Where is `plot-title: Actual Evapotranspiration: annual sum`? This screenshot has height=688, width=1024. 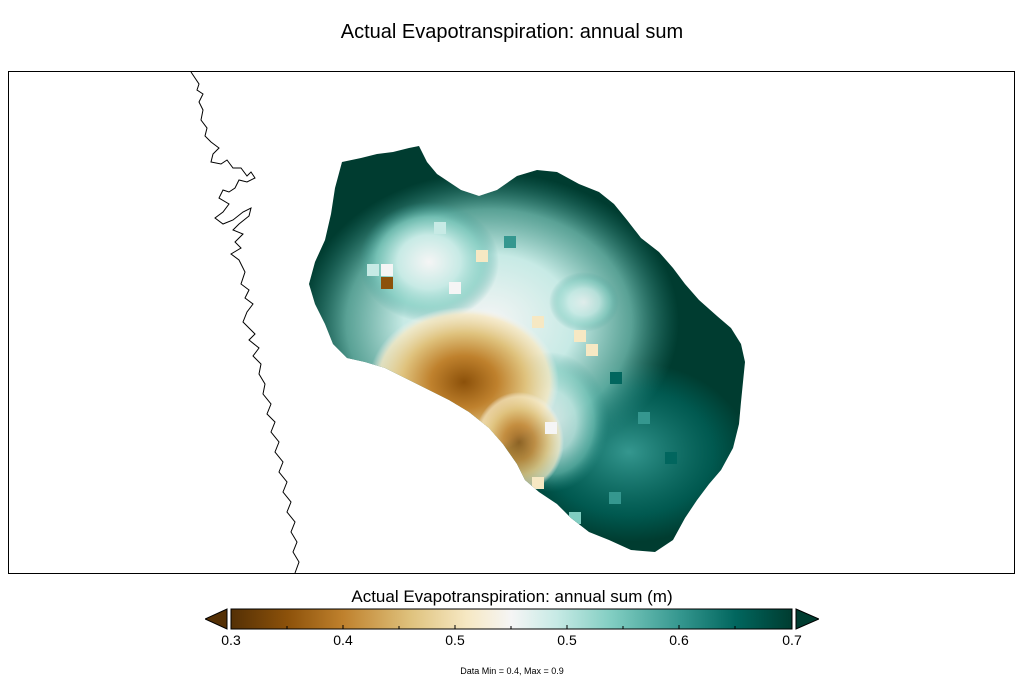
plot-title: Actual Evapotranspiration: annual sum is located at coordinates (512, 32).